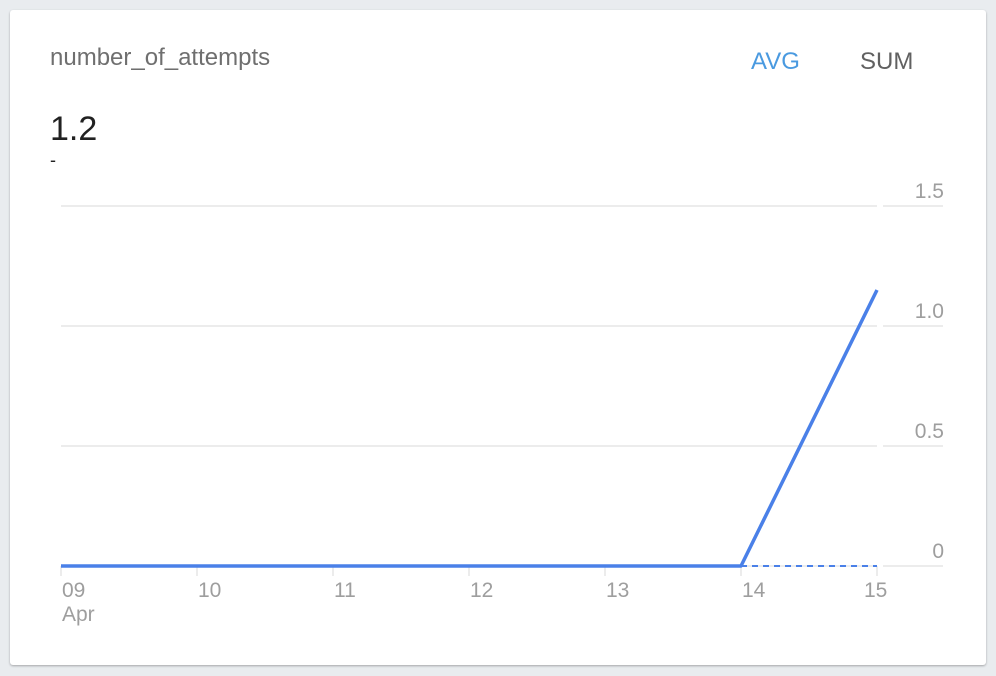 The image size is (996, 676). I want to click on current-value: 1.2, so click(74, 129).